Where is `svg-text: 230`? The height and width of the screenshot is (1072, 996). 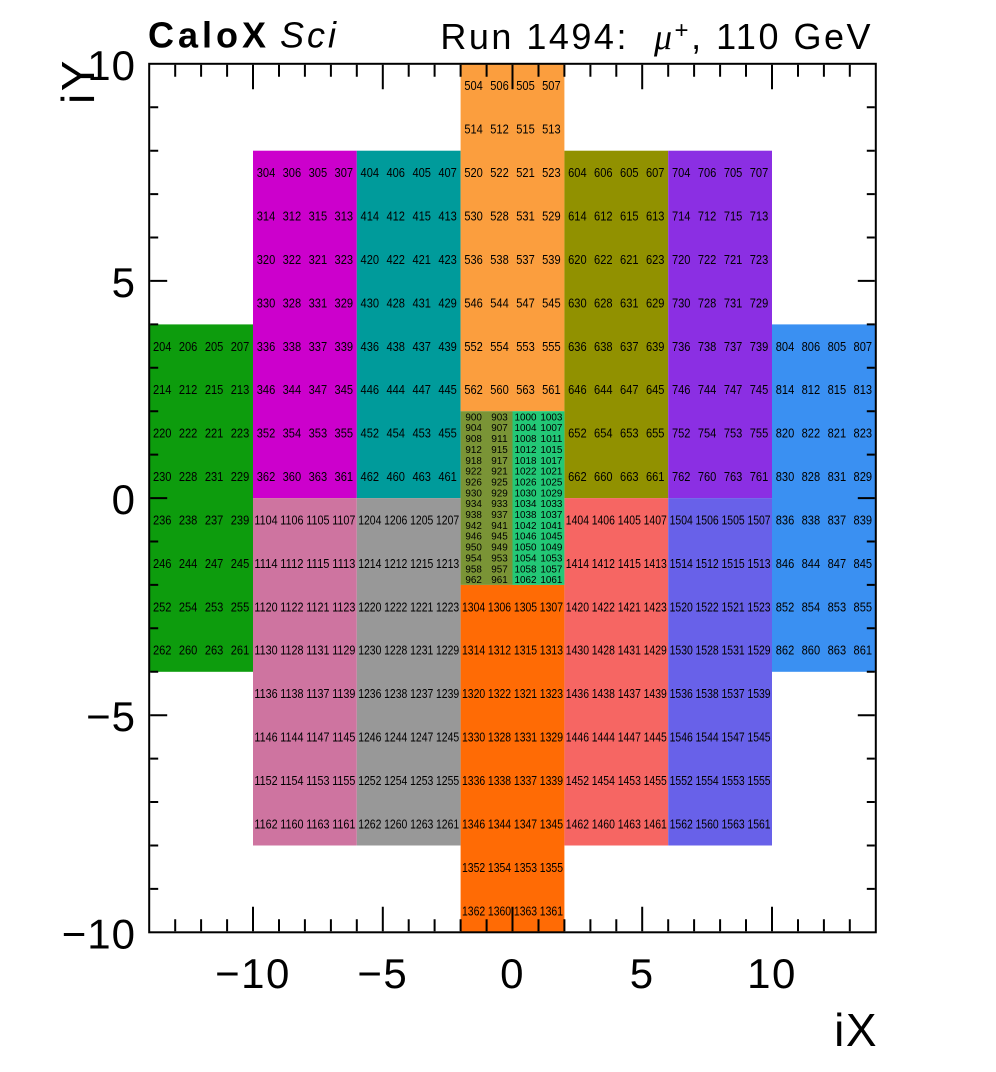 svg-text: 230 is located at coordinates (162, 476).